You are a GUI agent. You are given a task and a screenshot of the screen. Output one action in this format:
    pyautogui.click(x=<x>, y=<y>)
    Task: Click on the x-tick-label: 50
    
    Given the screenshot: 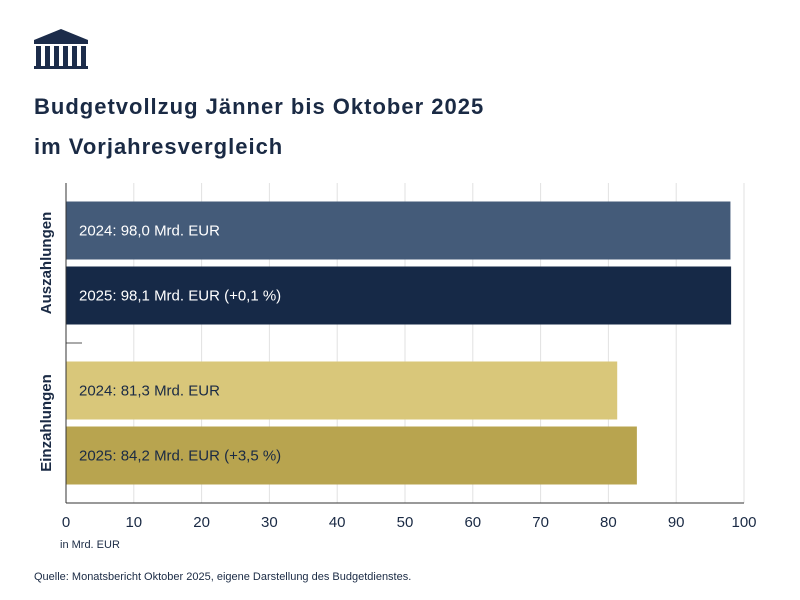 What is the action you would take?
    pyautogui.click(x=405, y=522)
    